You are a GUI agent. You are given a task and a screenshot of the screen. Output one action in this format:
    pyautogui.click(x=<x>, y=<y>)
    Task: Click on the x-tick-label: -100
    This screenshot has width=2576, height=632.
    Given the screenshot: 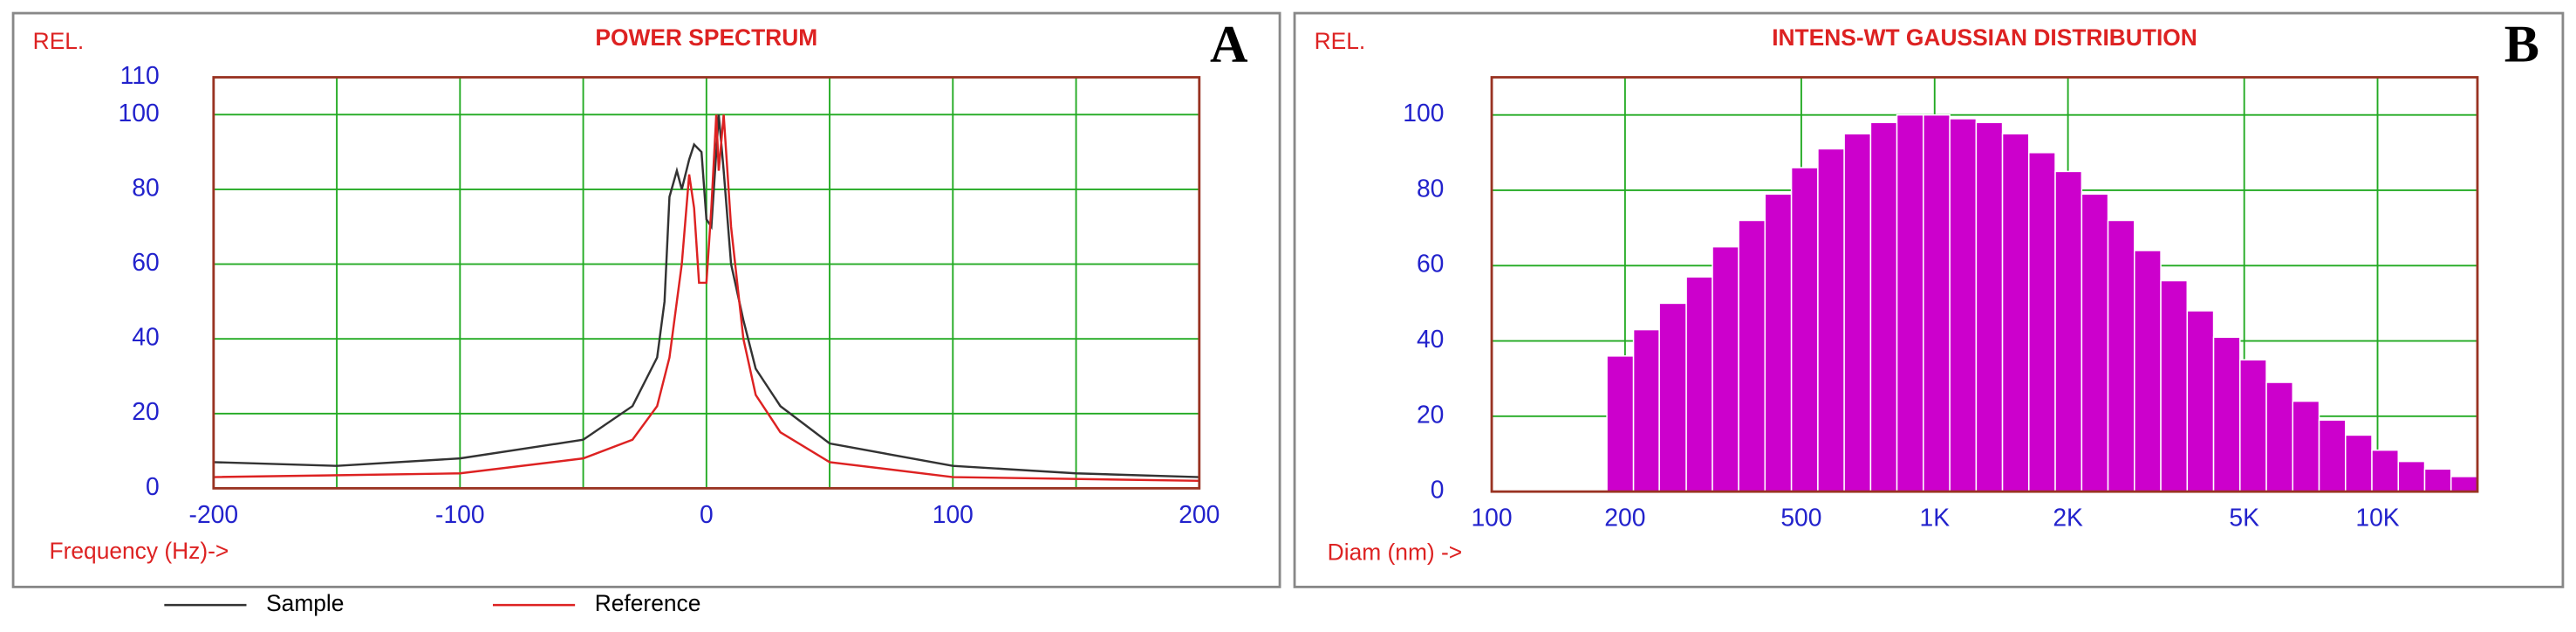 What is the action you would take?
    pyautogui.click(x=460, y=514)
    